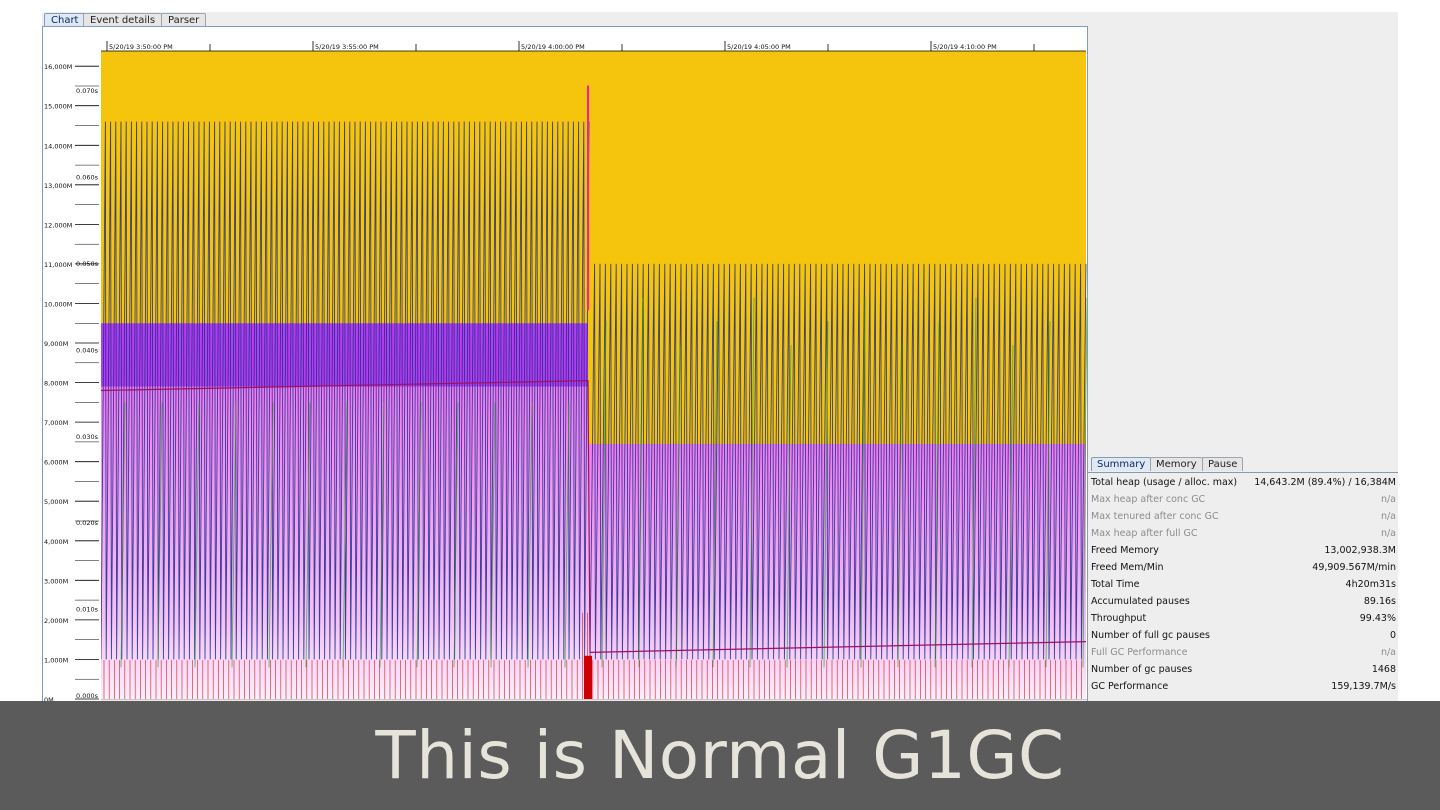 The height and width of the screenshot is (810, 1440). What do you see at coordinates (87, 264) in the screenshot?
I see `pause-axis-label: 0.050s` at bounding box center [87, 264].